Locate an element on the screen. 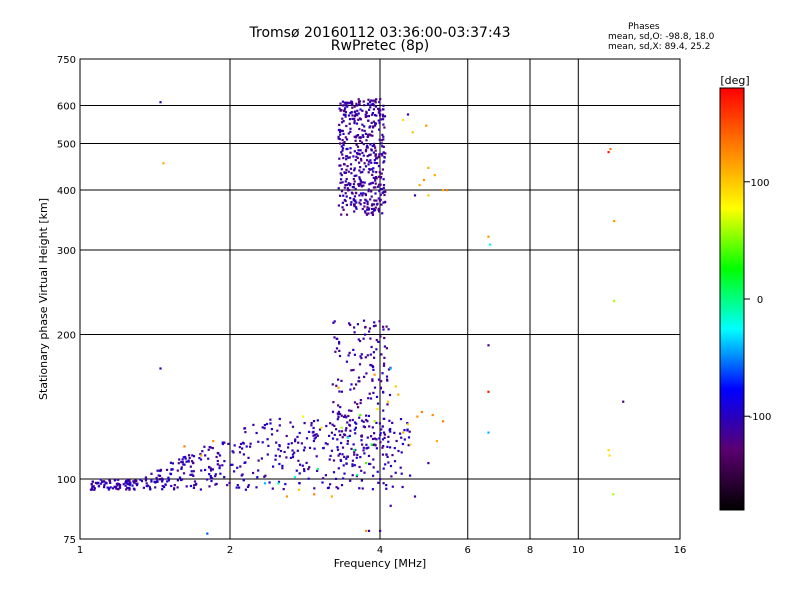 This screenshot has width=800, height=600. x-tick-label: 4 is located at coordinates (380, 550).